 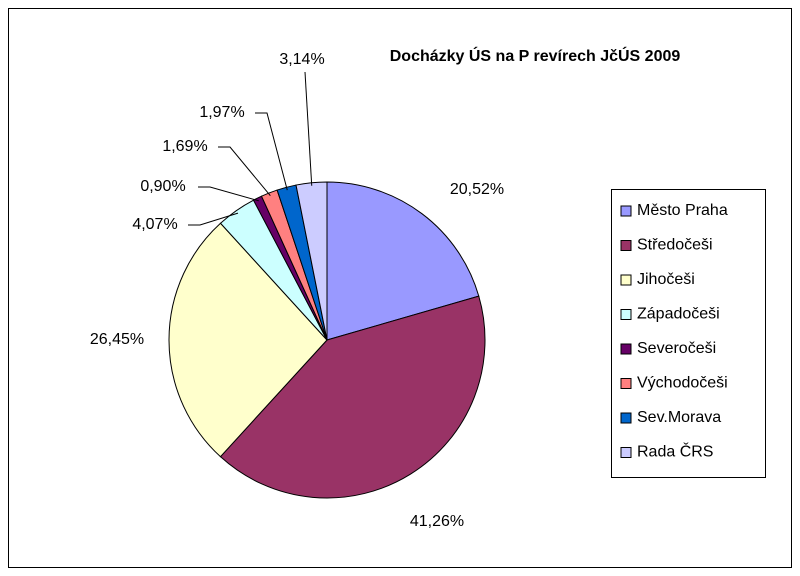 I want to click on data-label: 1,69%, so click(x=184, y=146).